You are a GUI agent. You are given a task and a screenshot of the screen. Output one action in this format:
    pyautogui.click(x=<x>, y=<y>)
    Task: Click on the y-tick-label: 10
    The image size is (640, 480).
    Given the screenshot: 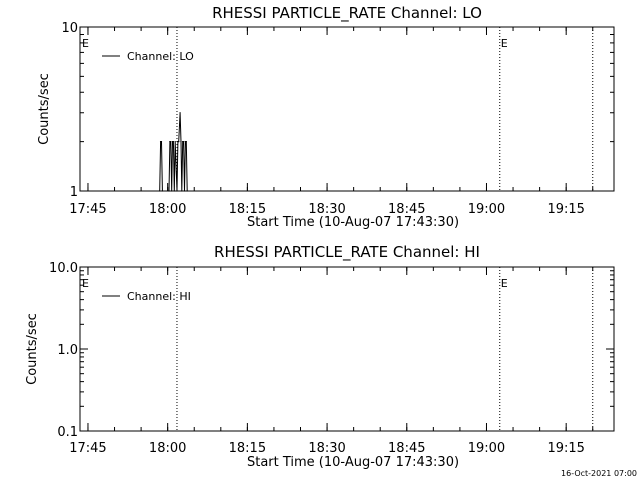 What is the action you would take?
    pyautogui.click(x=69, y=28)
    